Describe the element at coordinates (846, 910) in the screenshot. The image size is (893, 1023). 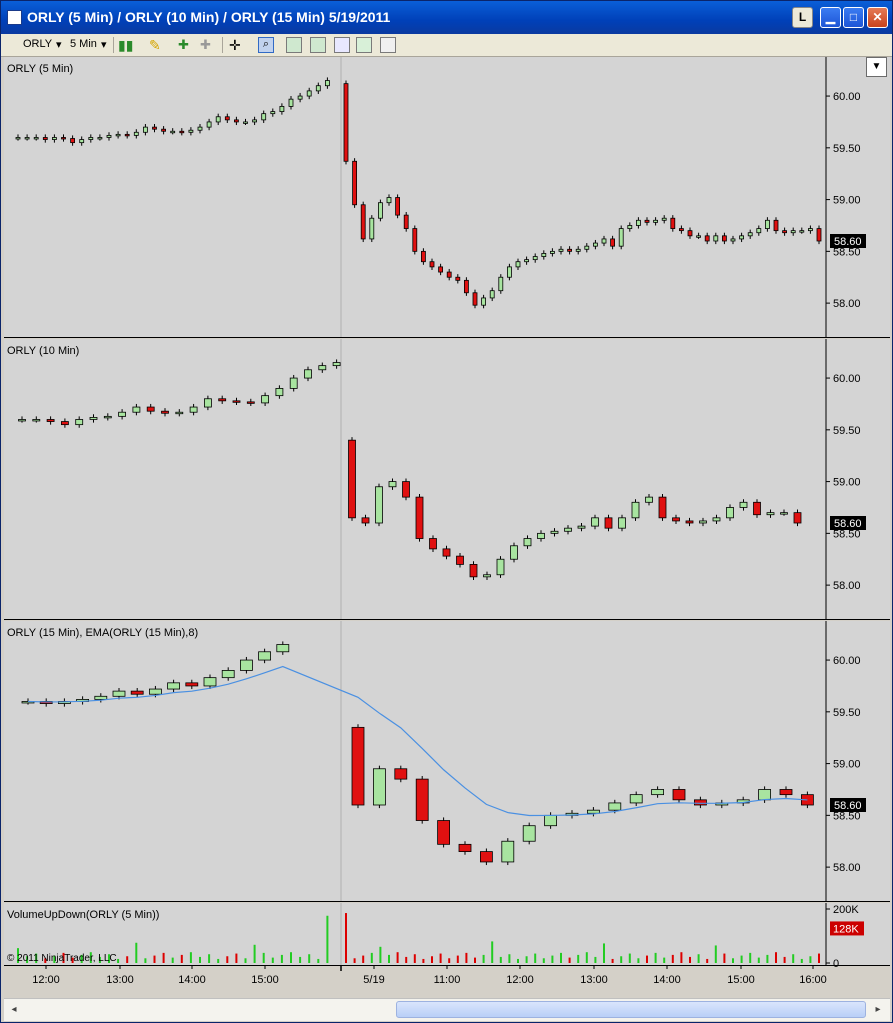
I see `y-tick-label: 200K` at that location.